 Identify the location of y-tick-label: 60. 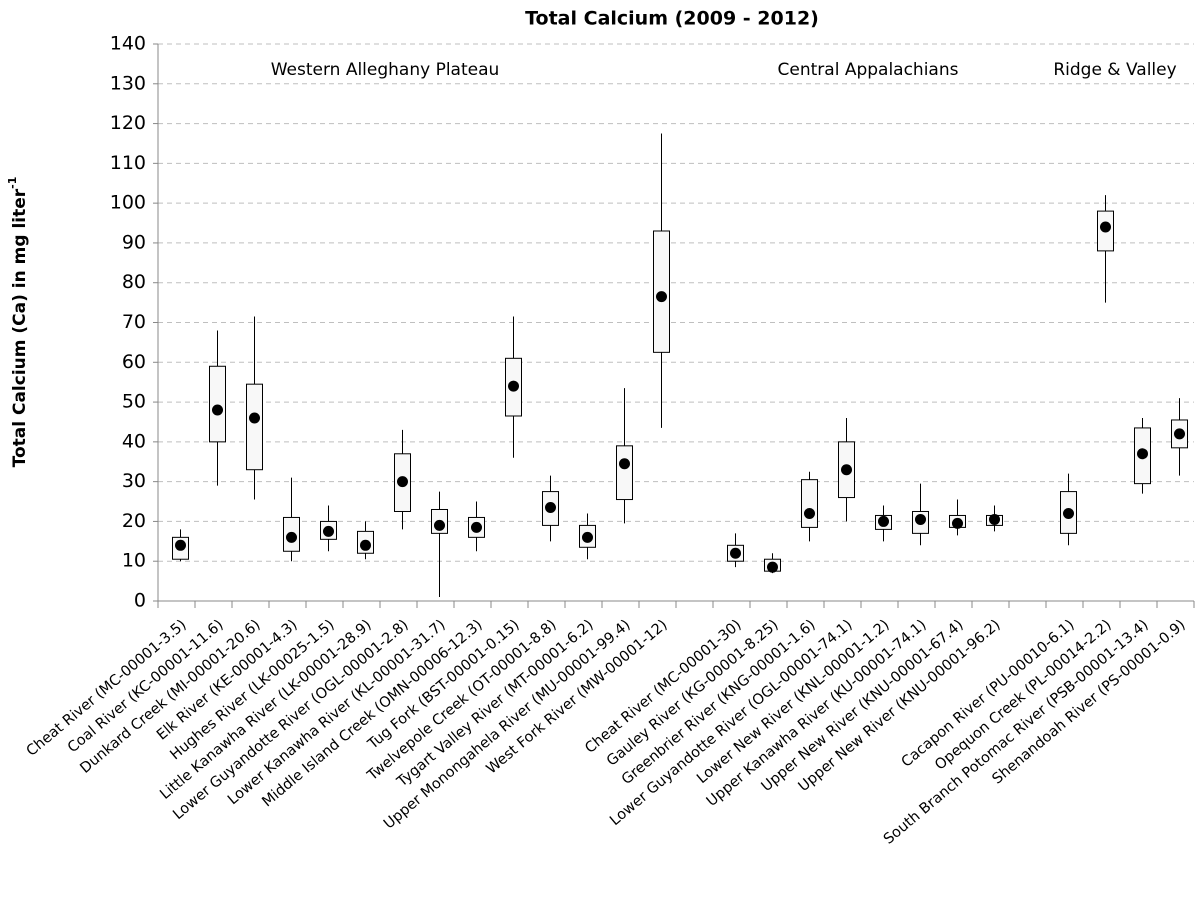
(134, 362).